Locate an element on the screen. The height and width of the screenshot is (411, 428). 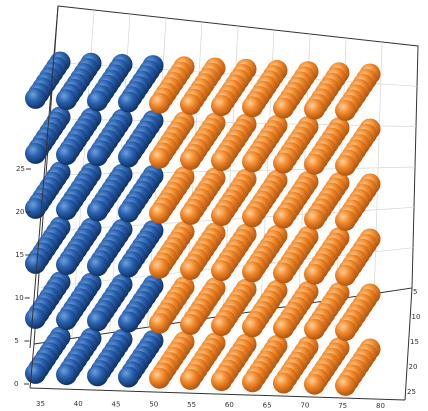
x-tick-label: 60 is located at coordinates (229, 405).